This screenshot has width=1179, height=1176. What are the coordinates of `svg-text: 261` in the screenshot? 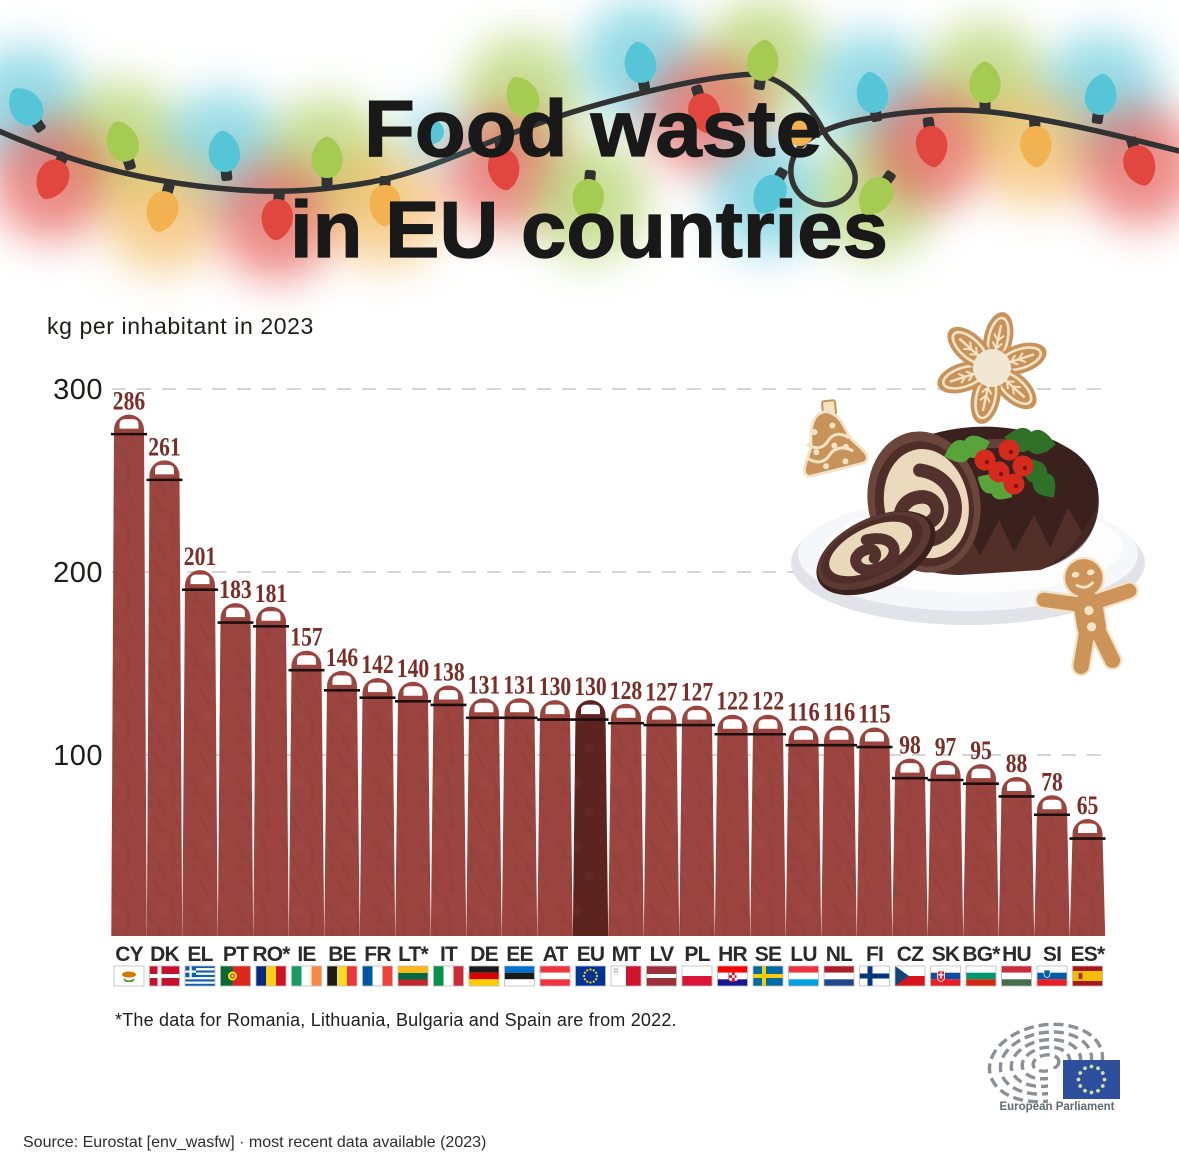 It's located at (164, 446).